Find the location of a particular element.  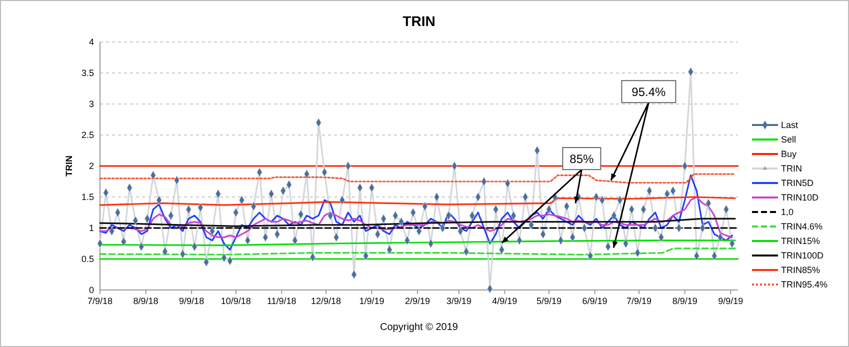

x-tick-label: 5/9/19 is located at coordinates (549, 301).